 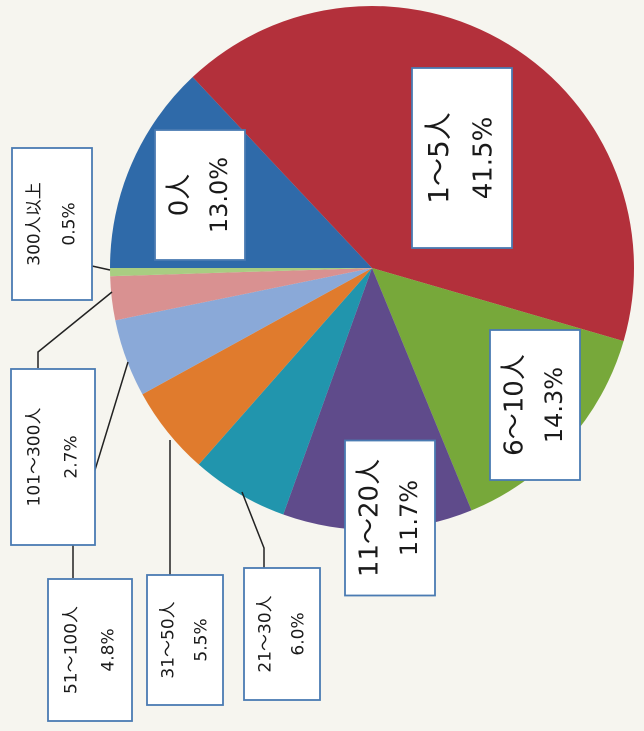 I want to click on category-label: 1～5人, so click(x=438, y=158).